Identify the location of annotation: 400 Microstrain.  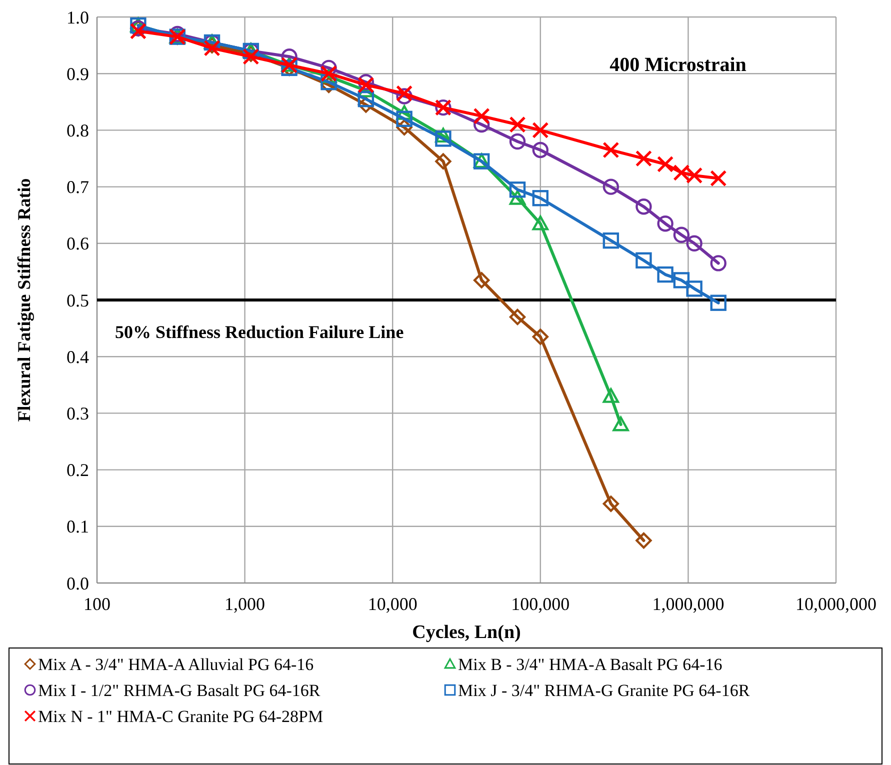
(678, 65).